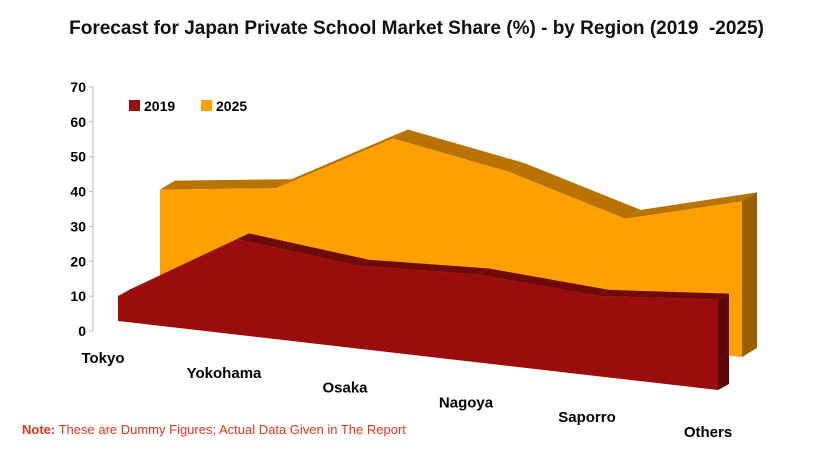 Image resolution: width=833 pixels, height=476 pixels. What do you see at coordinates (39, 429) in the screenshot?
I see `note-label: Note:` at bounding box center [39, 429].